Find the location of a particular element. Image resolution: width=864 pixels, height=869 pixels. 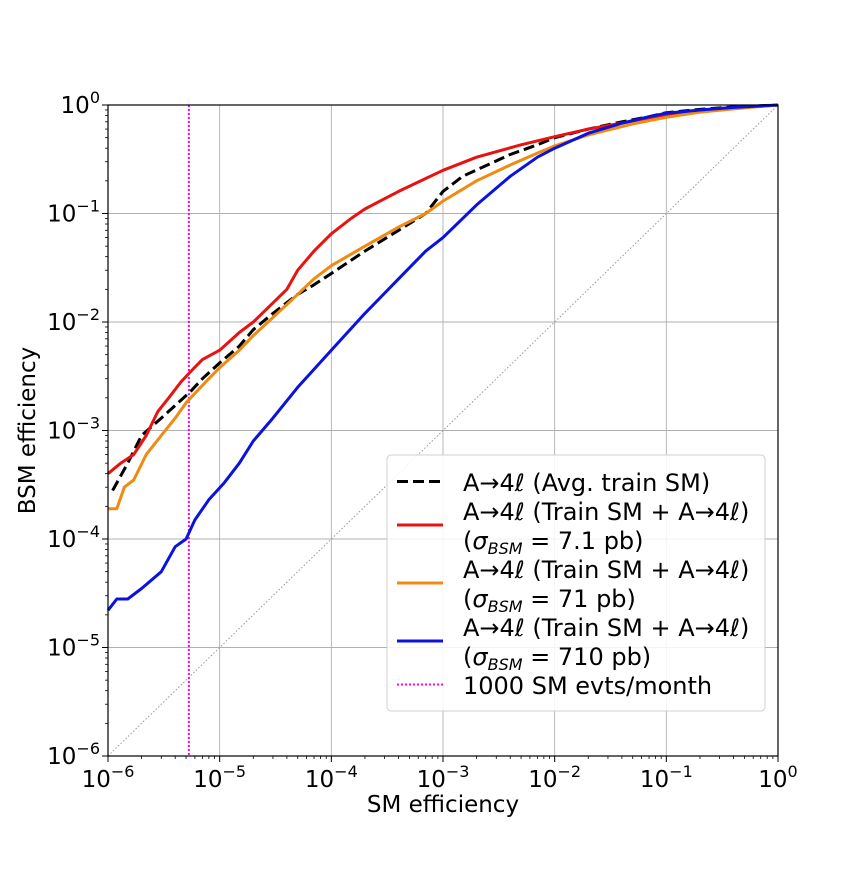

legend-label-s71: (σBSM = 71 pb) is located at coordinates (549, 600).